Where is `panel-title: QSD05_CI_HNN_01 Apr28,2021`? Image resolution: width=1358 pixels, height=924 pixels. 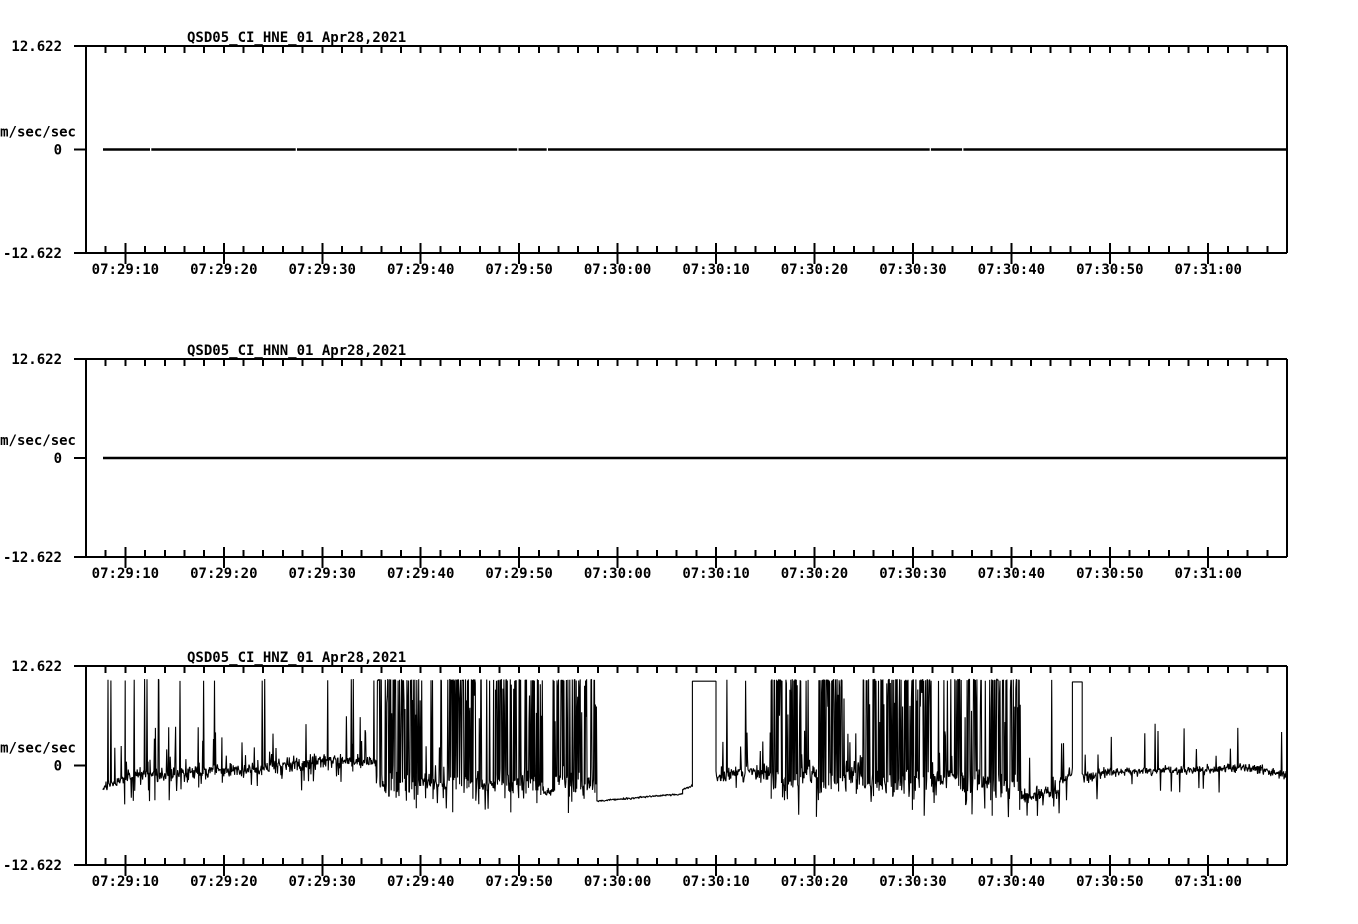
panel-title: QSD05_CI_HNN_01 Apr28,2021 is located at coordinates (296, 351).